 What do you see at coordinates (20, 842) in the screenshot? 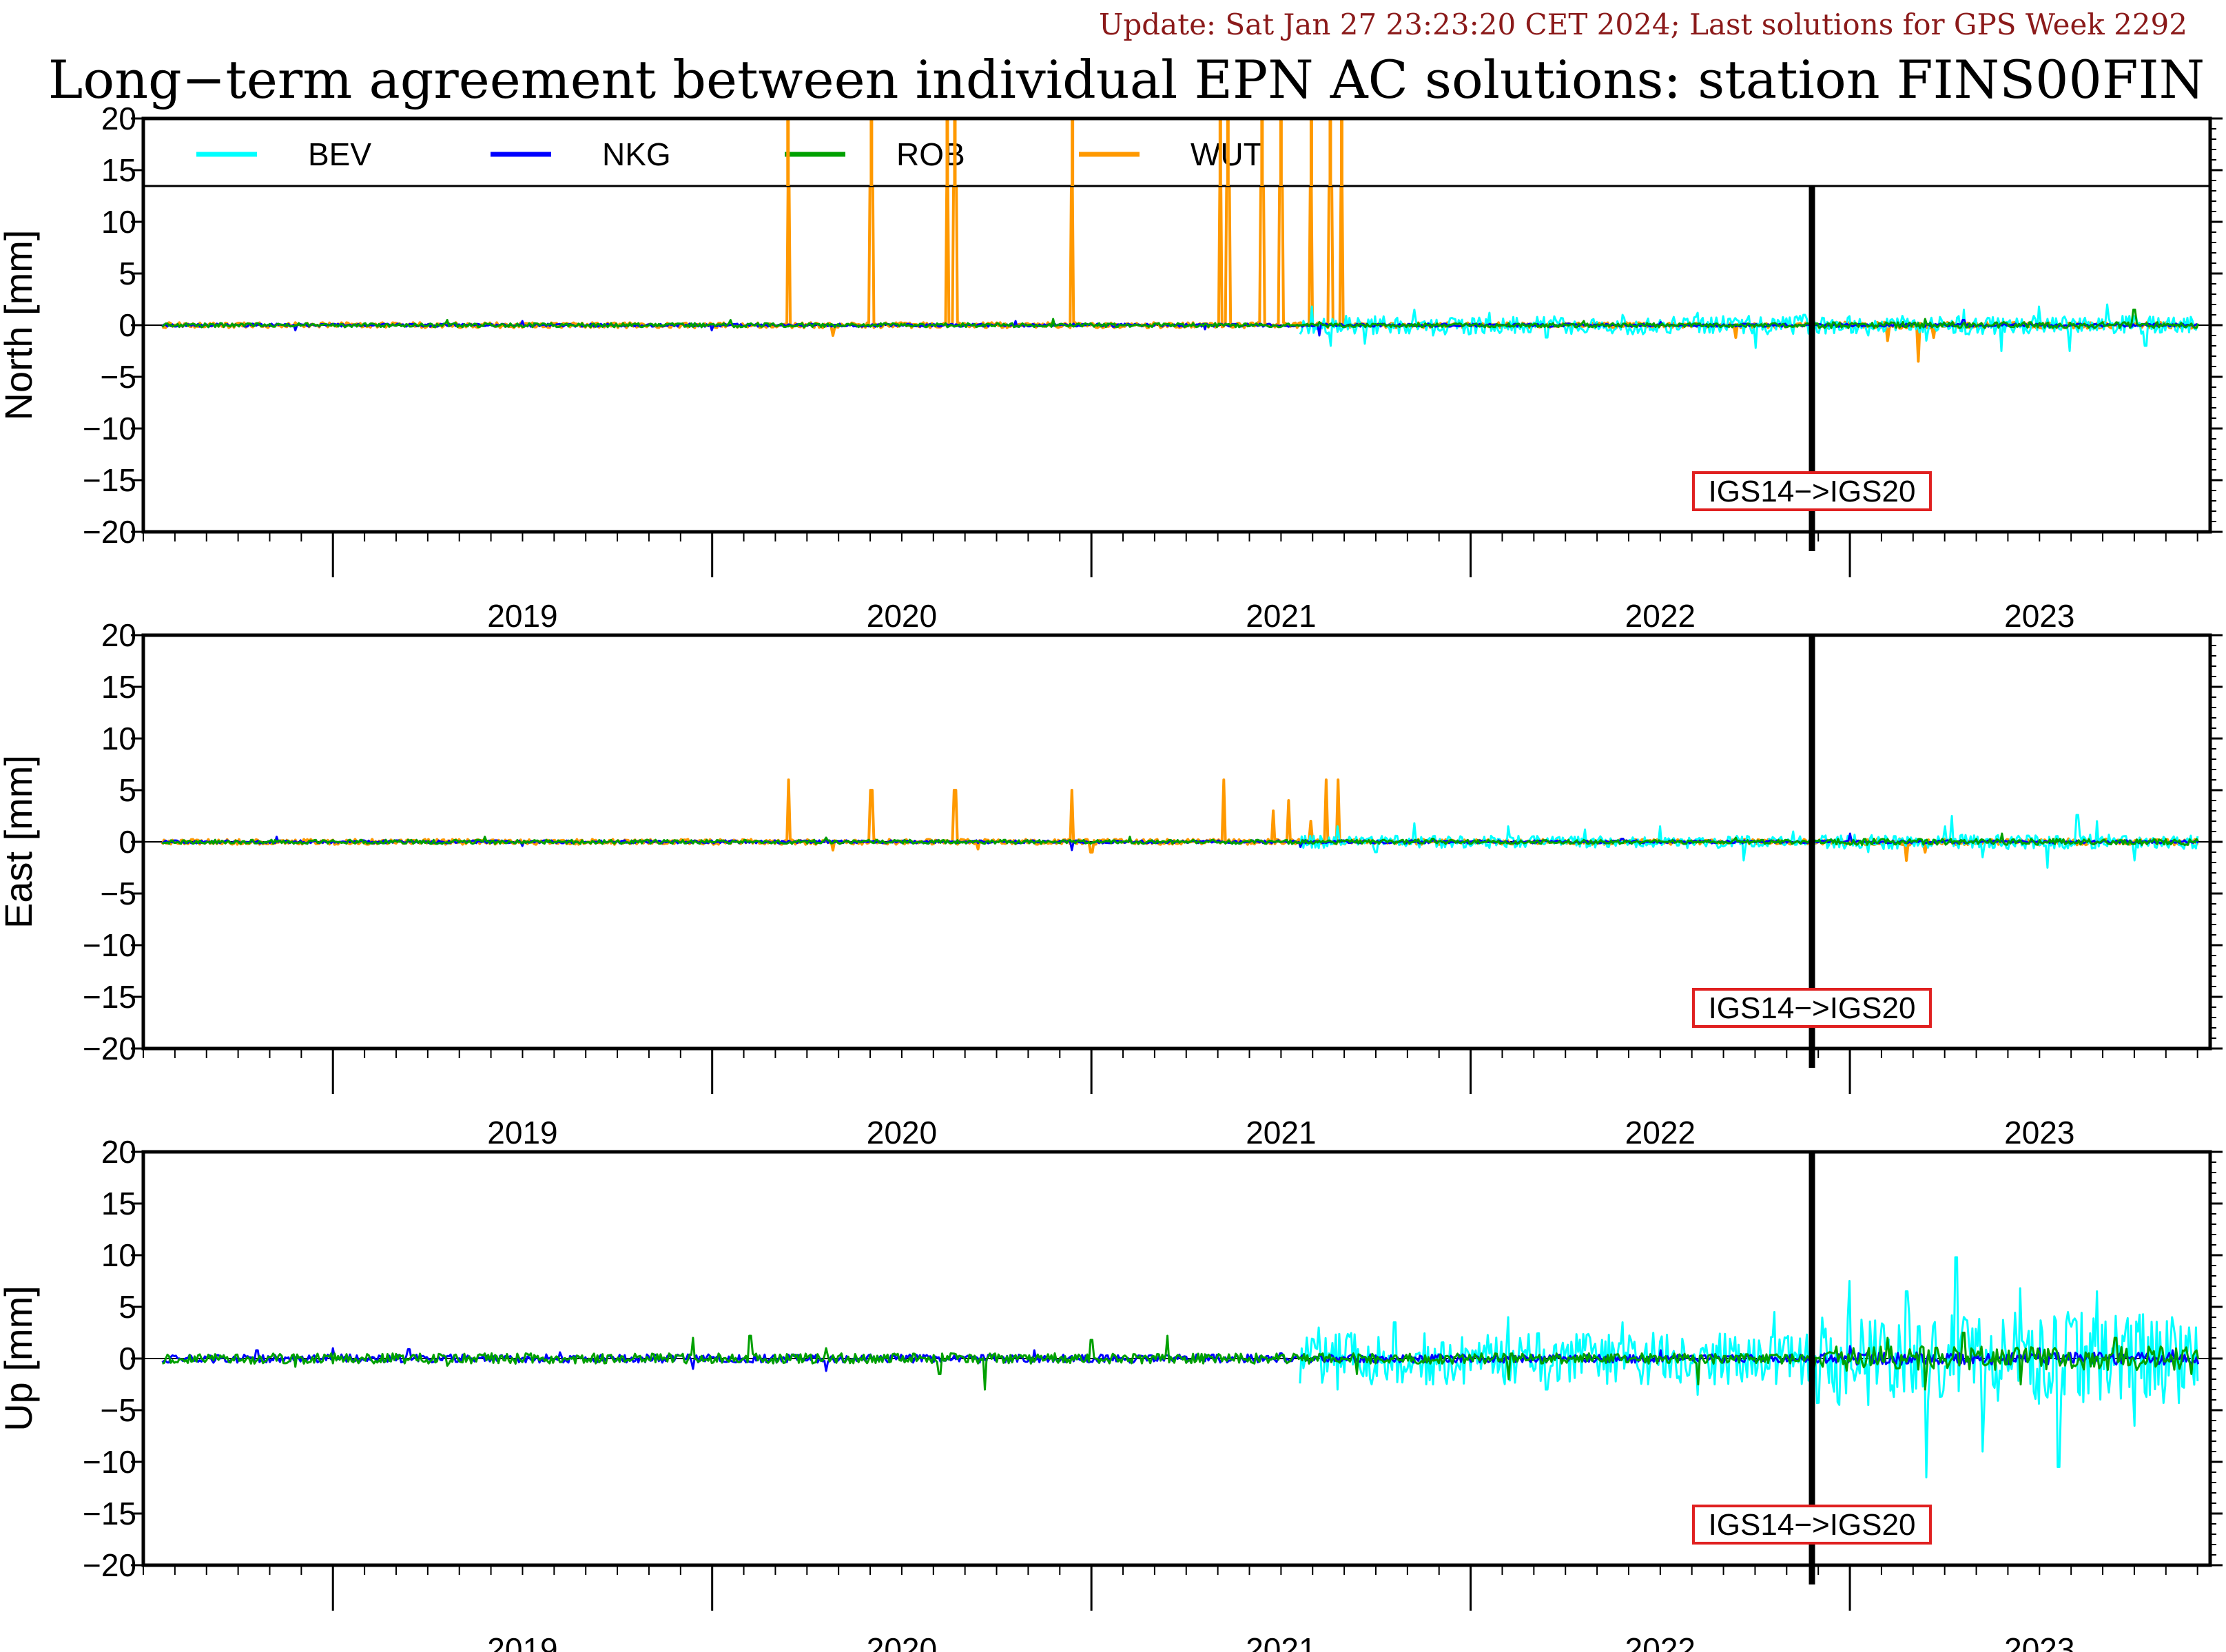
I see `y-axis-label: East [mm]` at bounding box center [20, 842].